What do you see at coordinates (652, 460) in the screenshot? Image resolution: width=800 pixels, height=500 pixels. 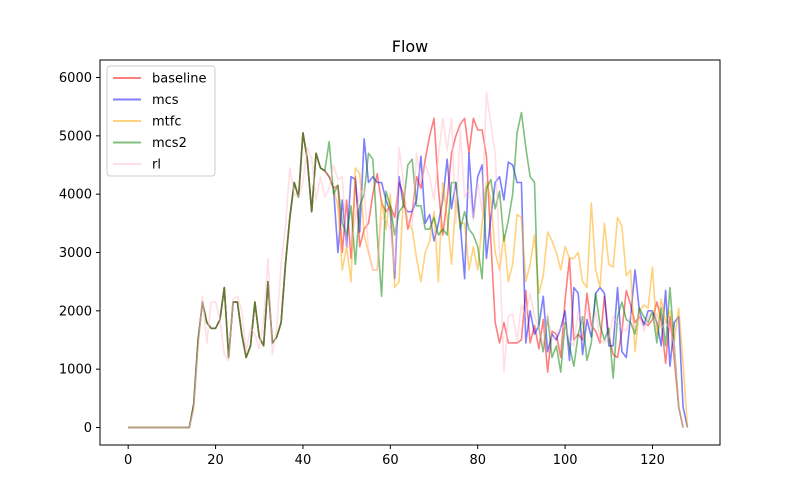 I see `x-tick-label: 120` at bounding box center [652, 460].